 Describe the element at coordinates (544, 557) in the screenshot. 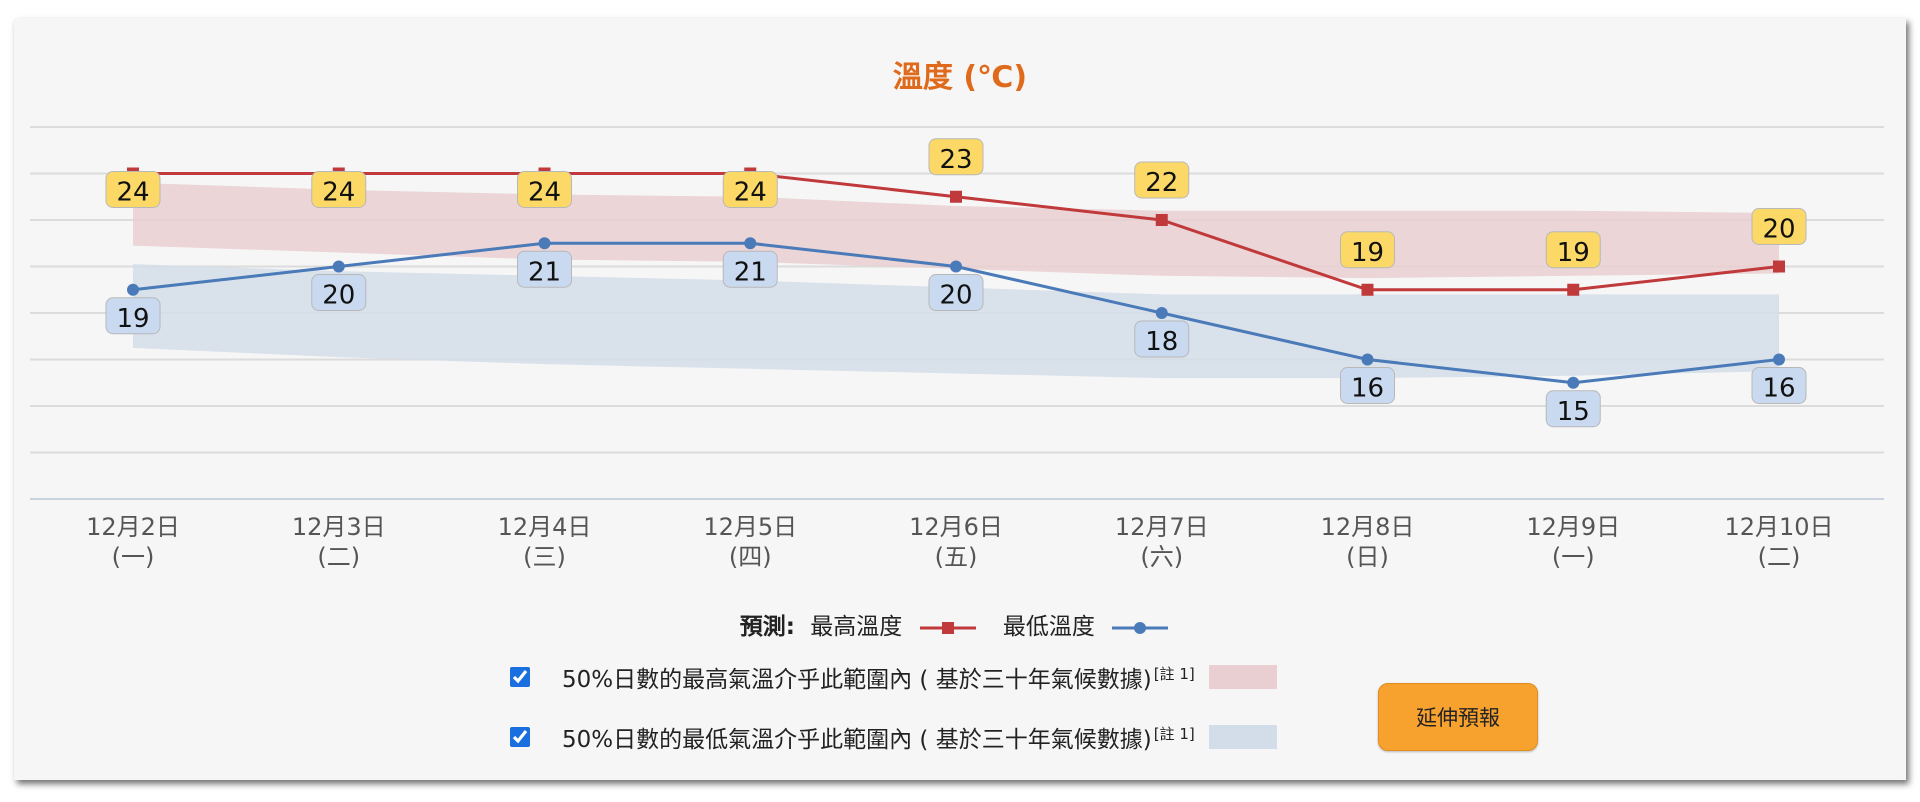

I see `tick-weekday: (三)` at that location.